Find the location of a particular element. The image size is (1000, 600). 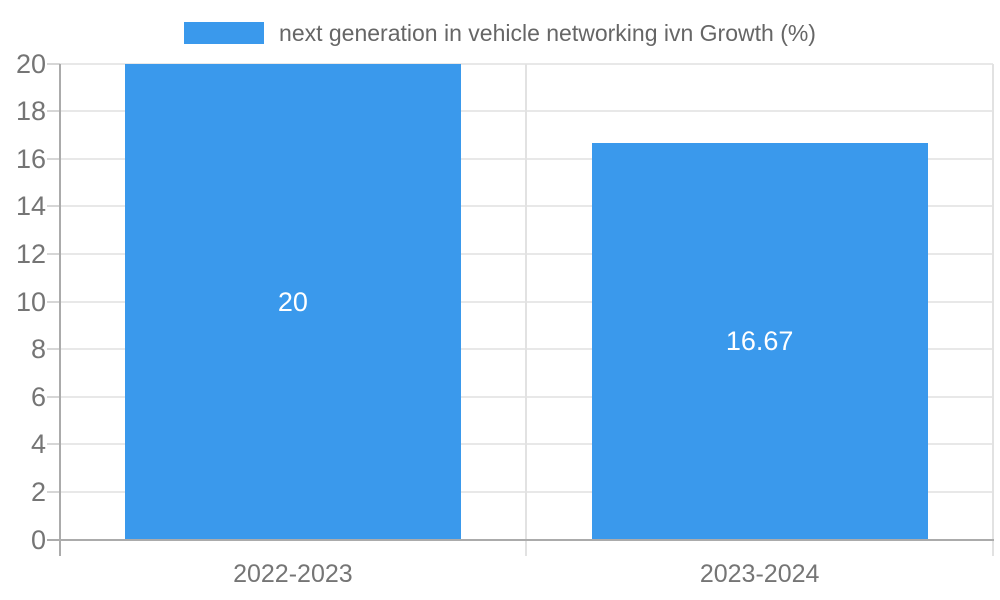

y-tick-label: 6 is located at coordinates (38, 396).